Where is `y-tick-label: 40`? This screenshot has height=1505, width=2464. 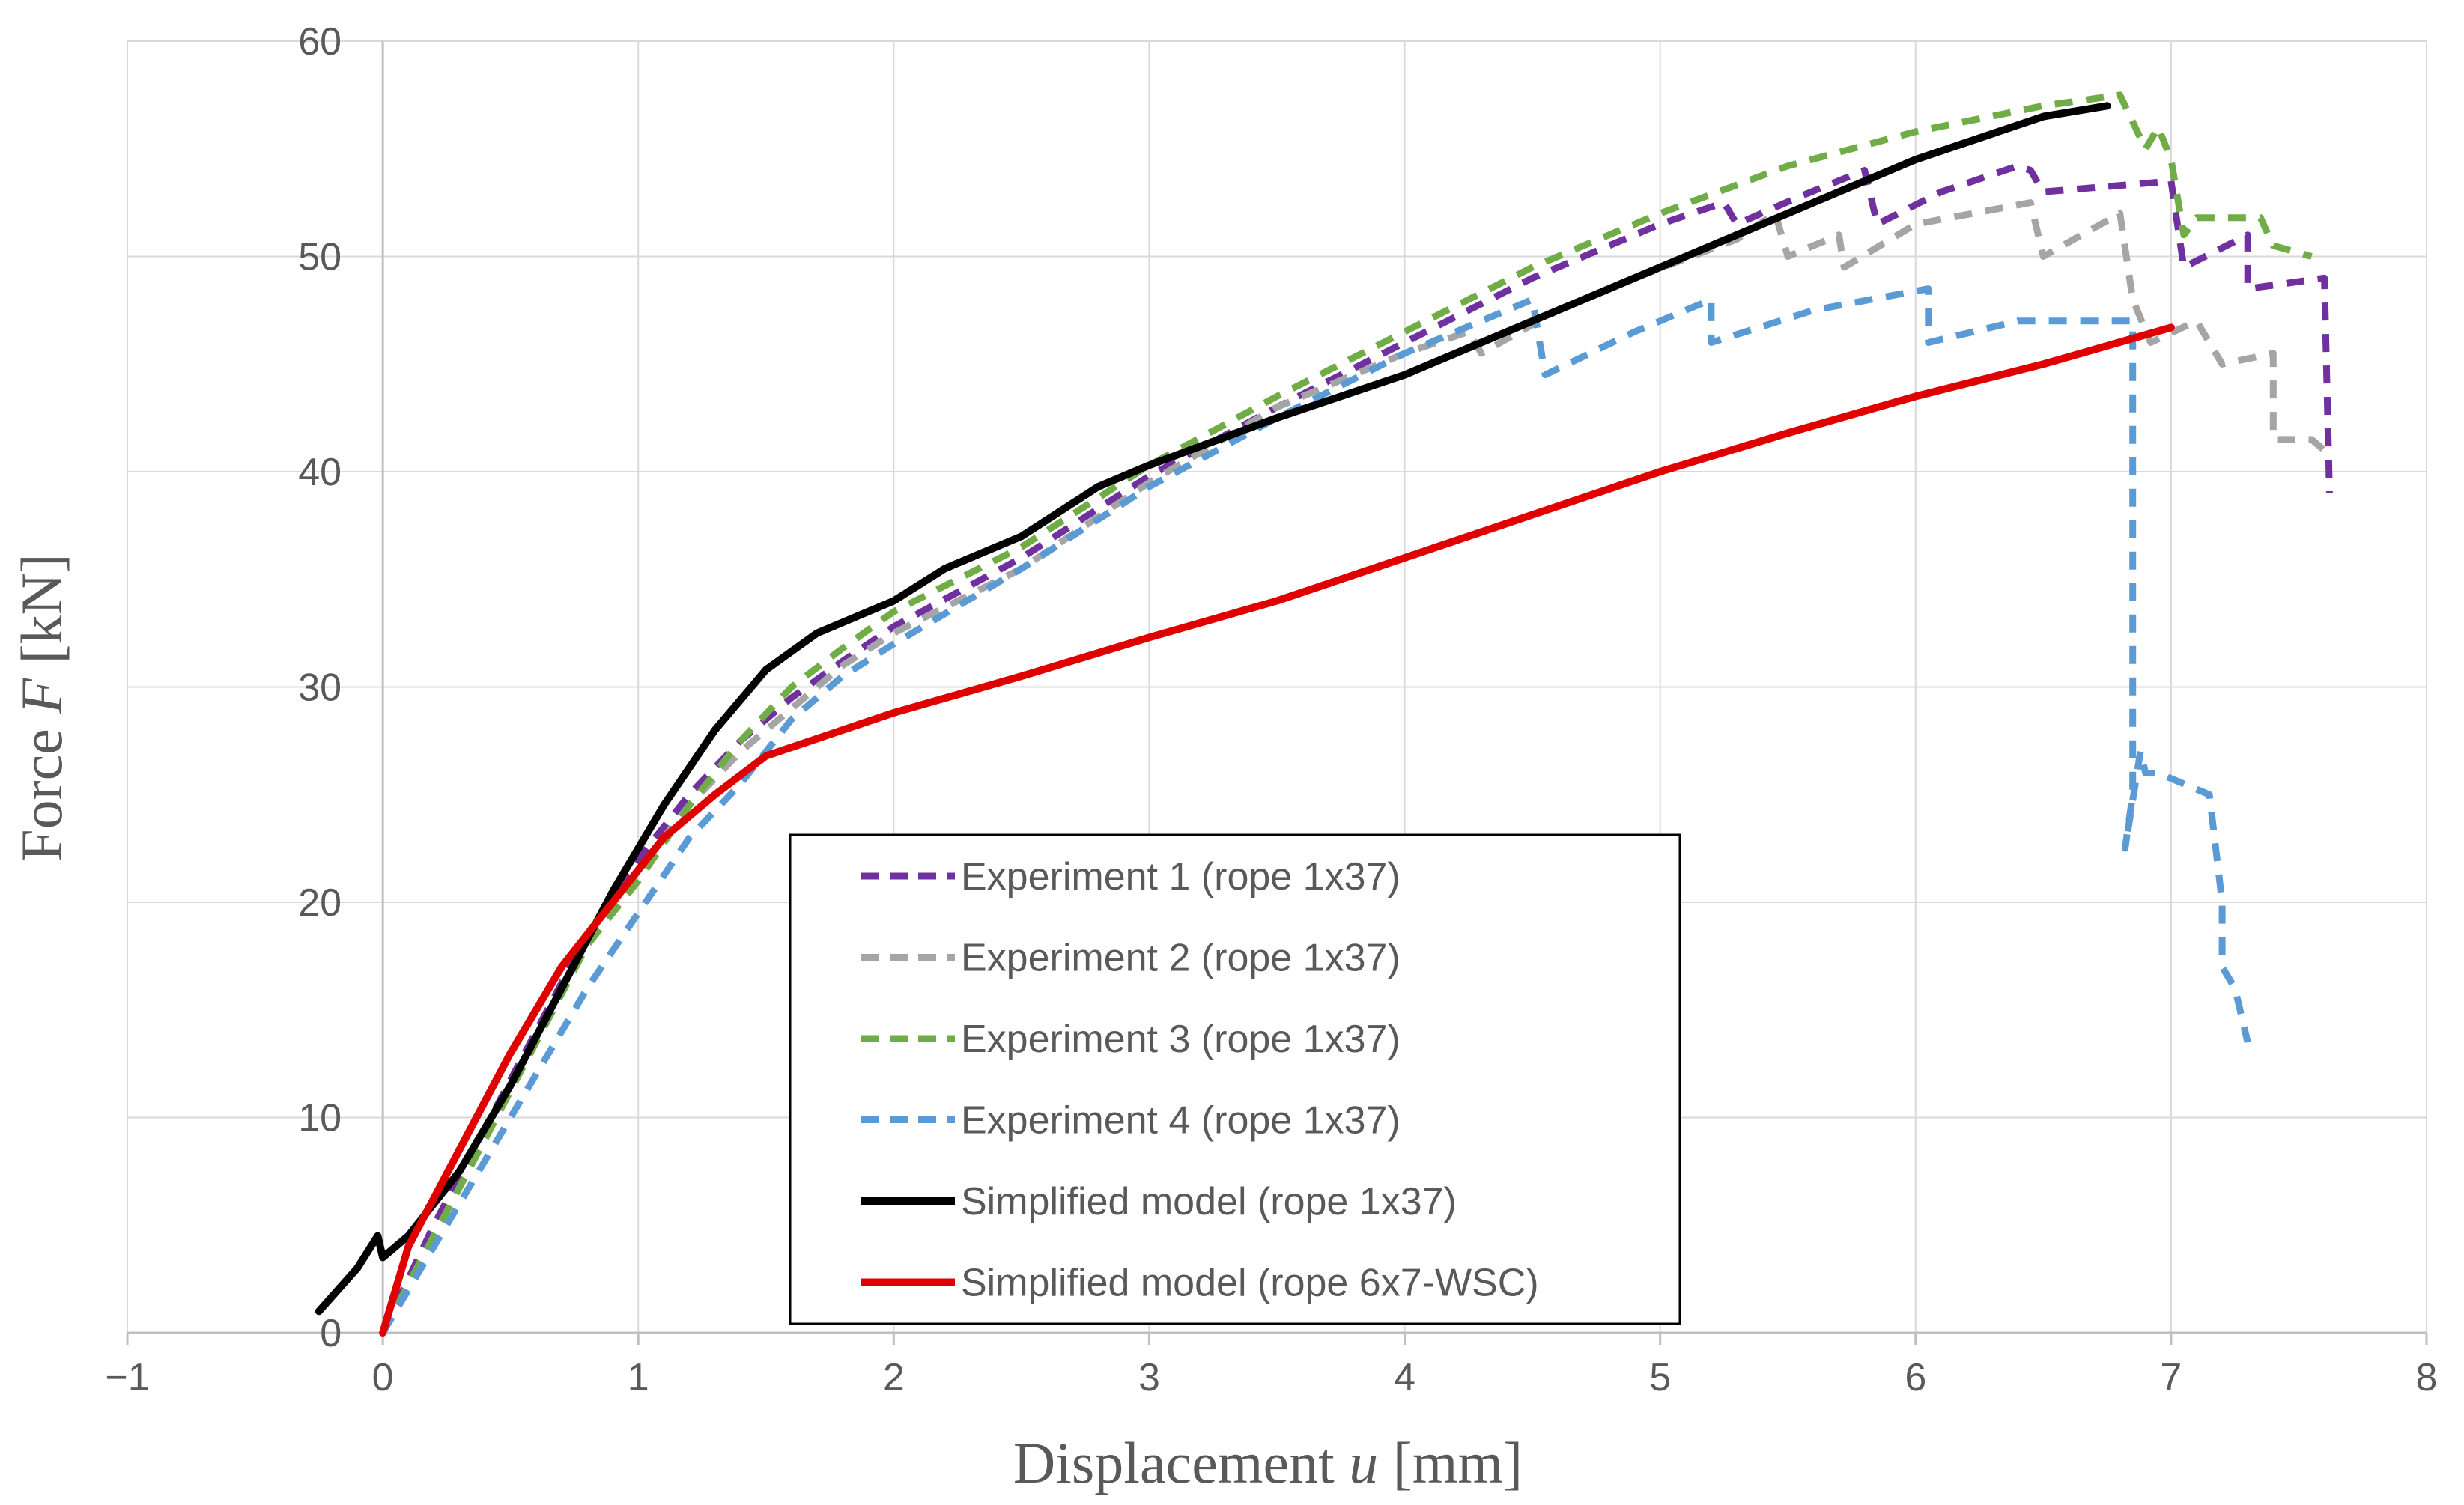 y-tick-label: 40 is located at coordinates (320, 472).